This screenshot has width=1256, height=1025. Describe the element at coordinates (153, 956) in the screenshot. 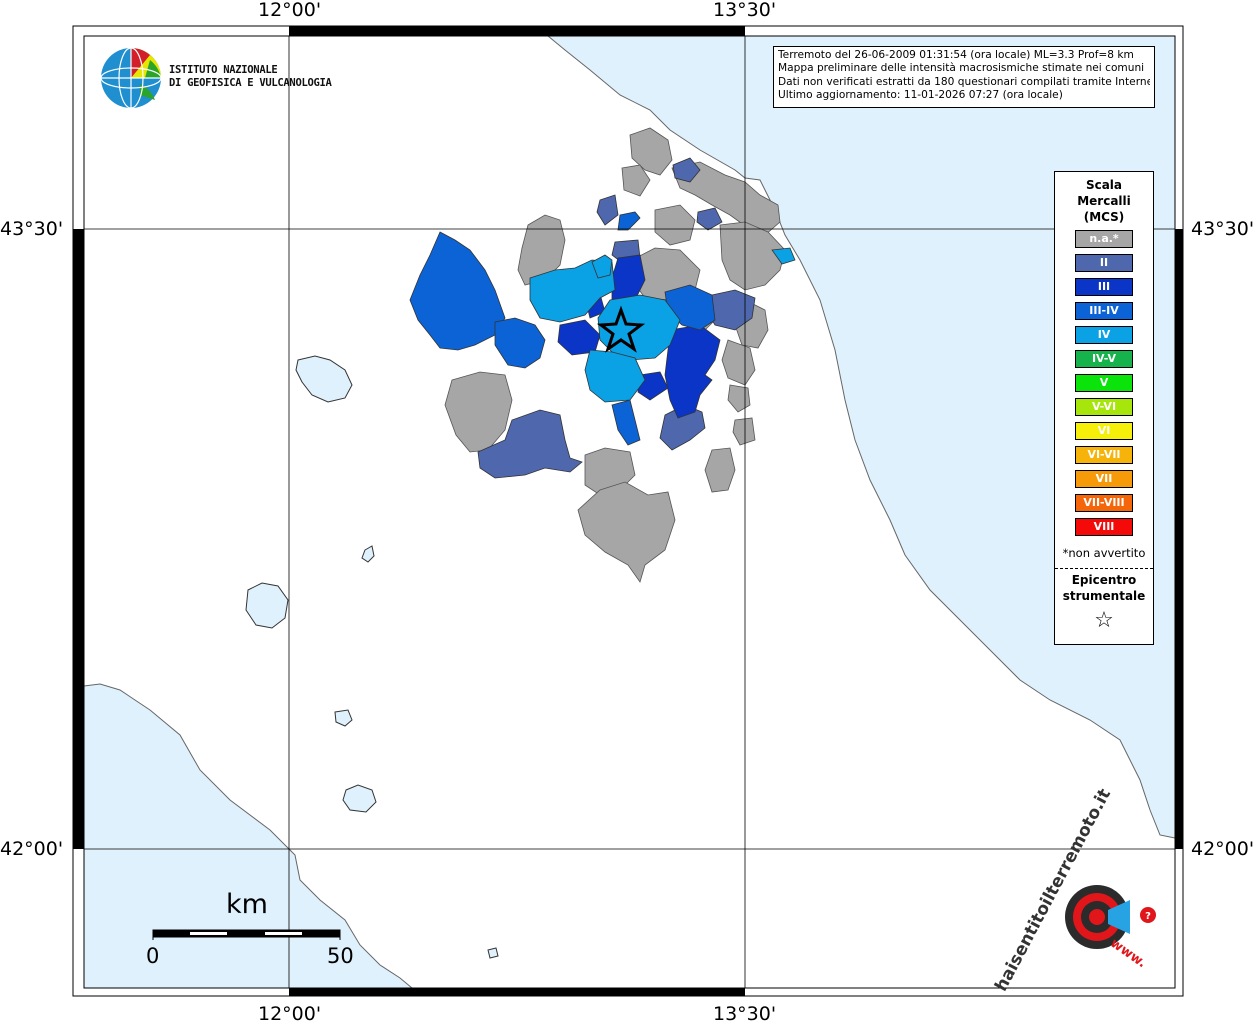

I see `scale-start: 0` at that location.